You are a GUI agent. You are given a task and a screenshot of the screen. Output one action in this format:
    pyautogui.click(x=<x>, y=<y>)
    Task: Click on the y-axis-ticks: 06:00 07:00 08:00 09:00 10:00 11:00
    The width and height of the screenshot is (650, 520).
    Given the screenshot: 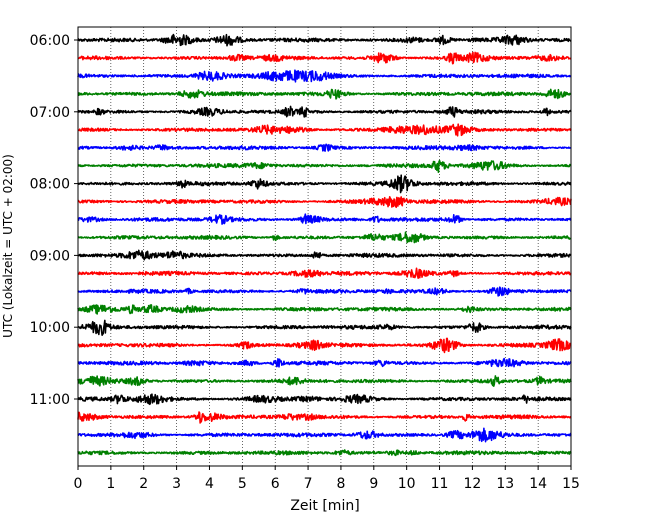 What is the action you would take?
    pyautogui.click(x=54, y=220)
    